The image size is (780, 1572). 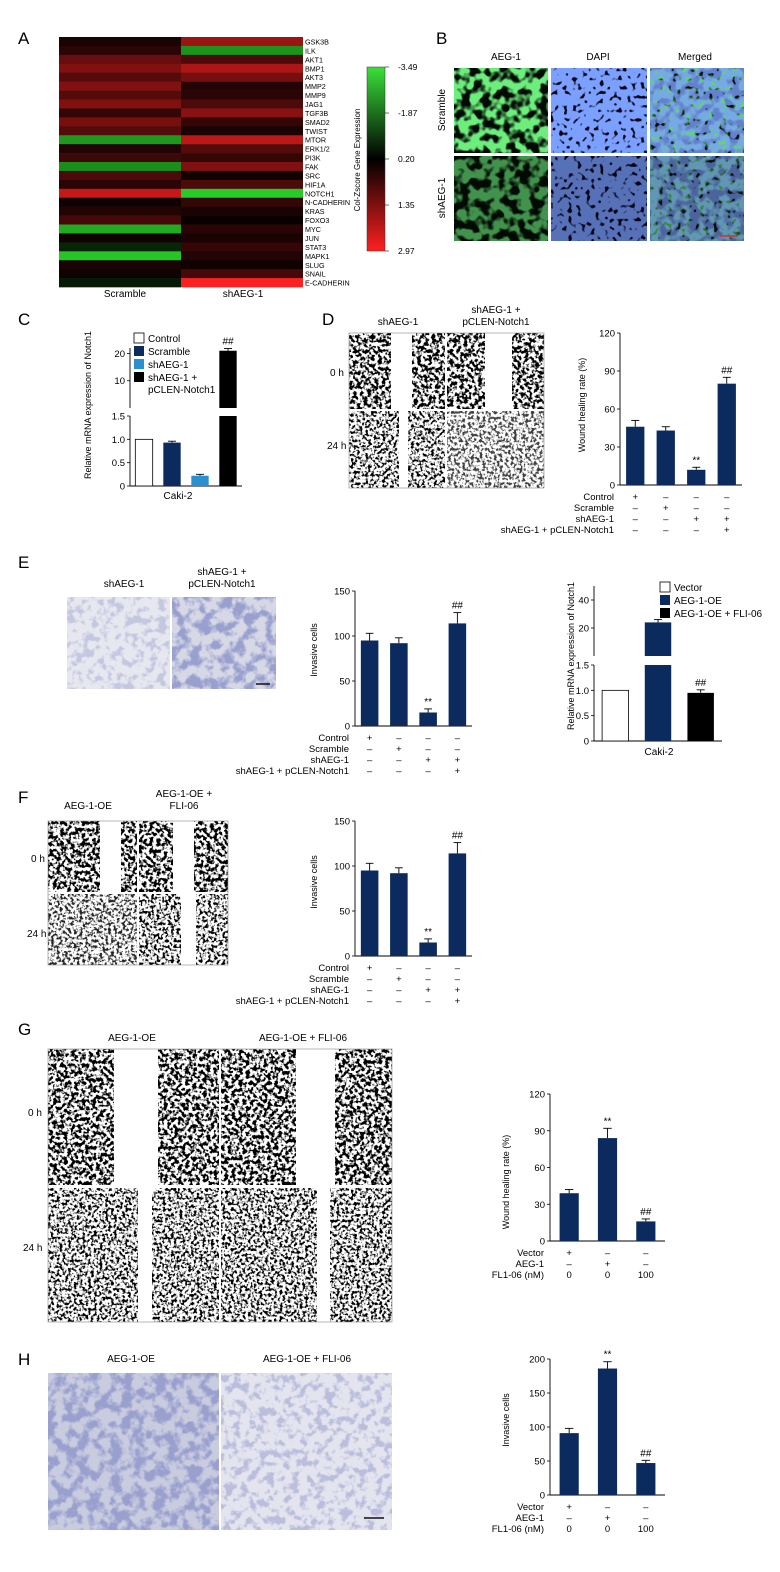 What do you see at coordinates (718, 614) in the screenshot?
I see `e-notch-legend-fli06: AEG-1-OE + FLI-06` at bounding box center [718, 614].